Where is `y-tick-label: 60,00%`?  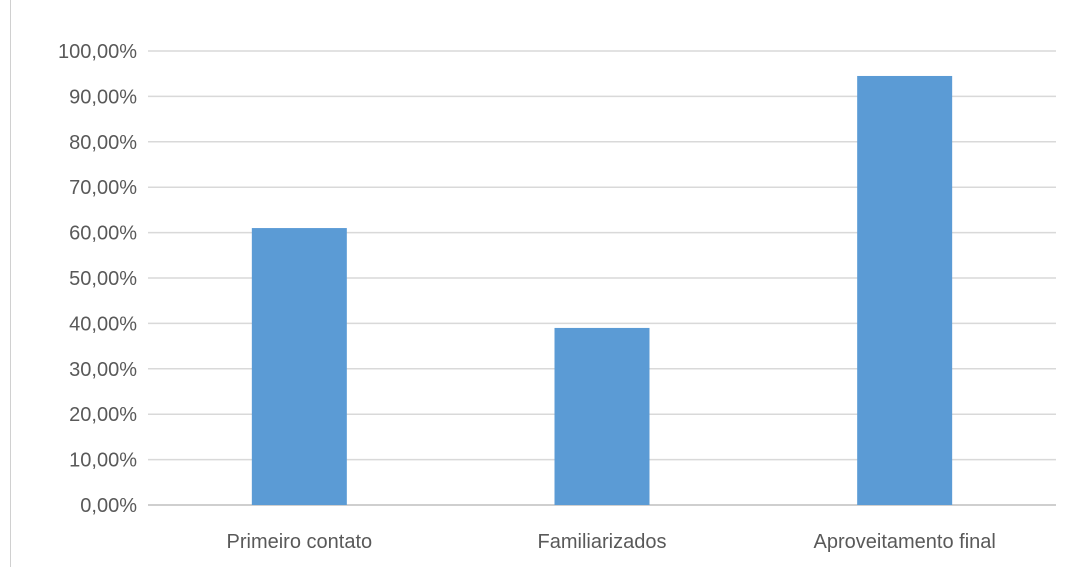 y-tick-label: 60,00% is located at coordinates (103, 234).